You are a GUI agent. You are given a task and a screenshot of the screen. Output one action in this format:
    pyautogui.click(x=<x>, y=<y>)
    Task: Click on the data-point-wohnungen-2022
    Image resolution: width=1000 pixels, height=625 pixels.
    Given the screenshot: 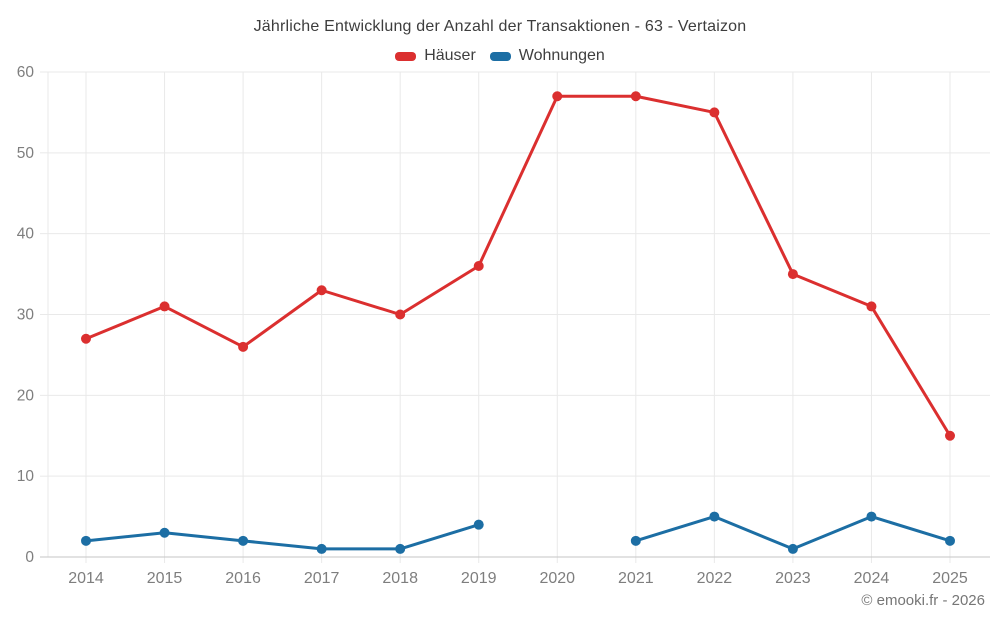 What is the action you would take?
    pyautogui.click(x=714, y=516)
    